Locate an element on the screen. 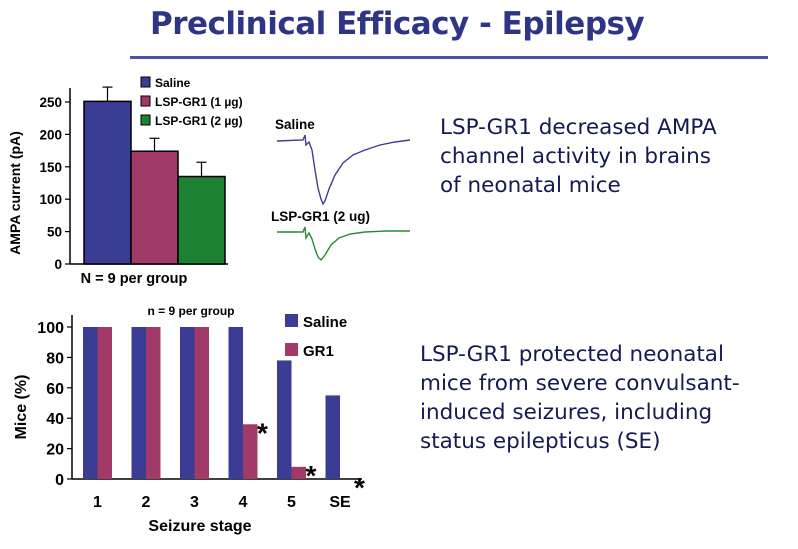  x-tick-label: SE is located at coordinates (340, 502).